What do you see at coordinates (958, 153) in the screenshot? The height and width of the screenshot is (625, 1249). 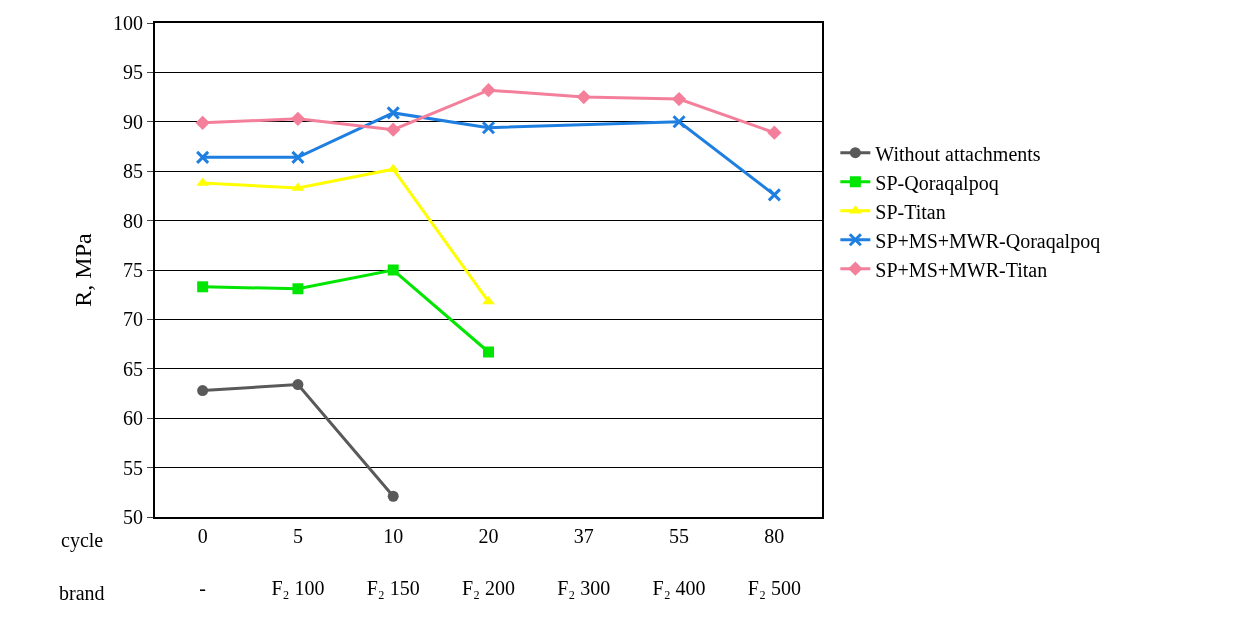 I see `legend-label: Without attachments` at bounding box center [958, 153].